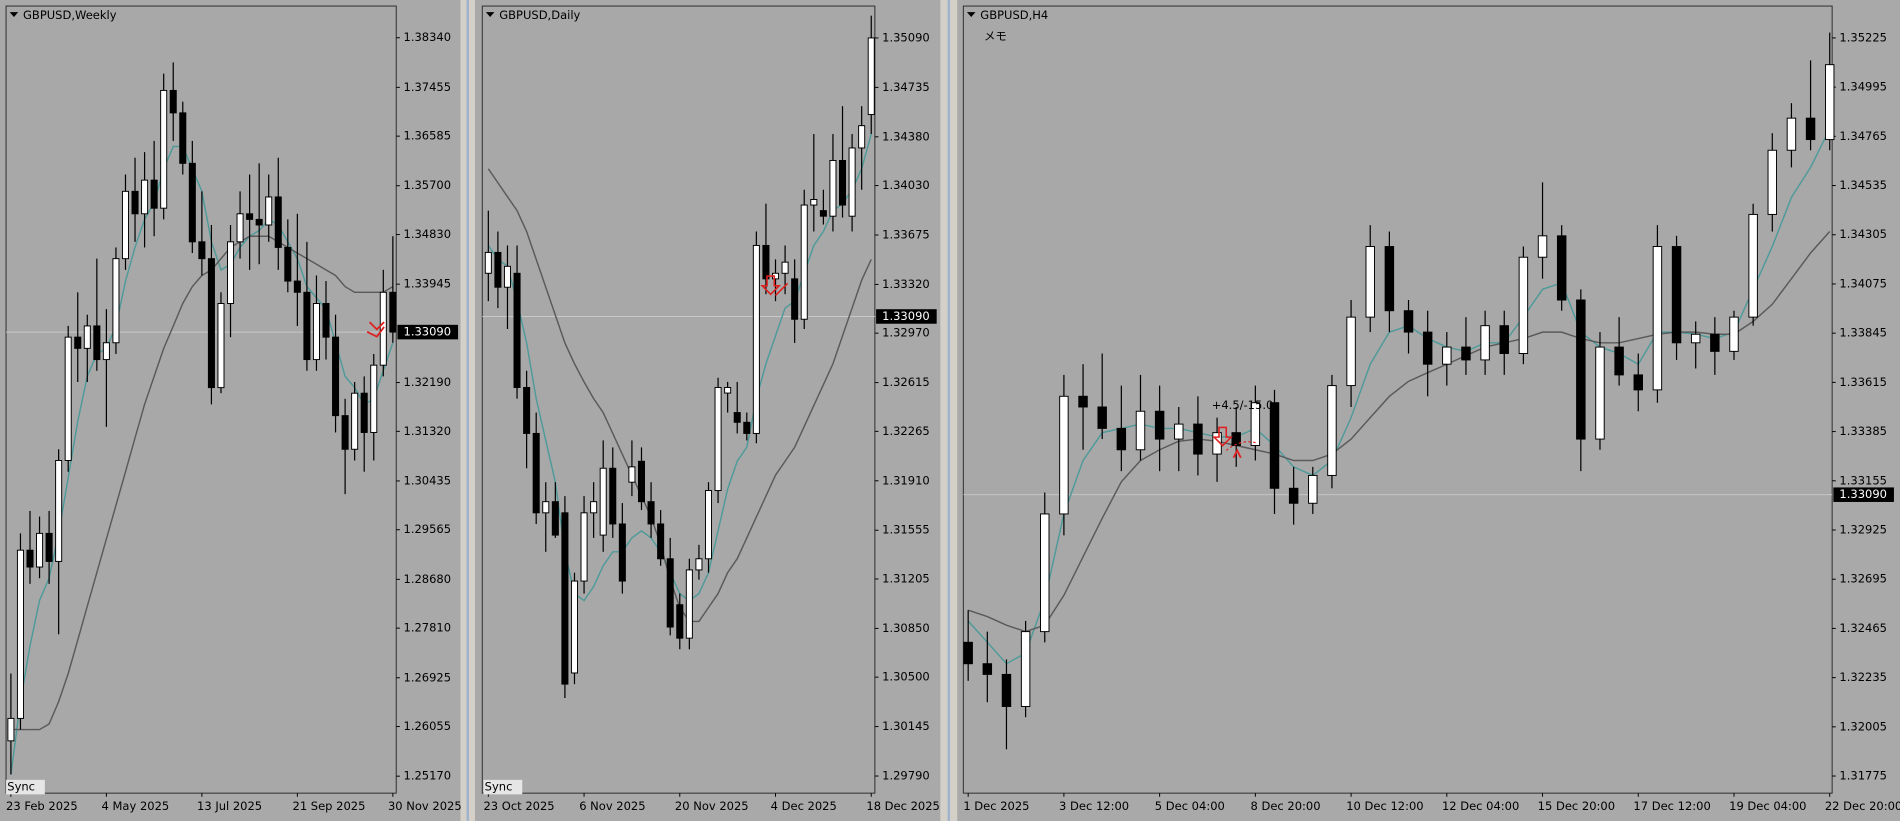 The width and height of the screenshot is (1900, 821). I want to click on y-tick-label: 1.34735, so click(906, 87).